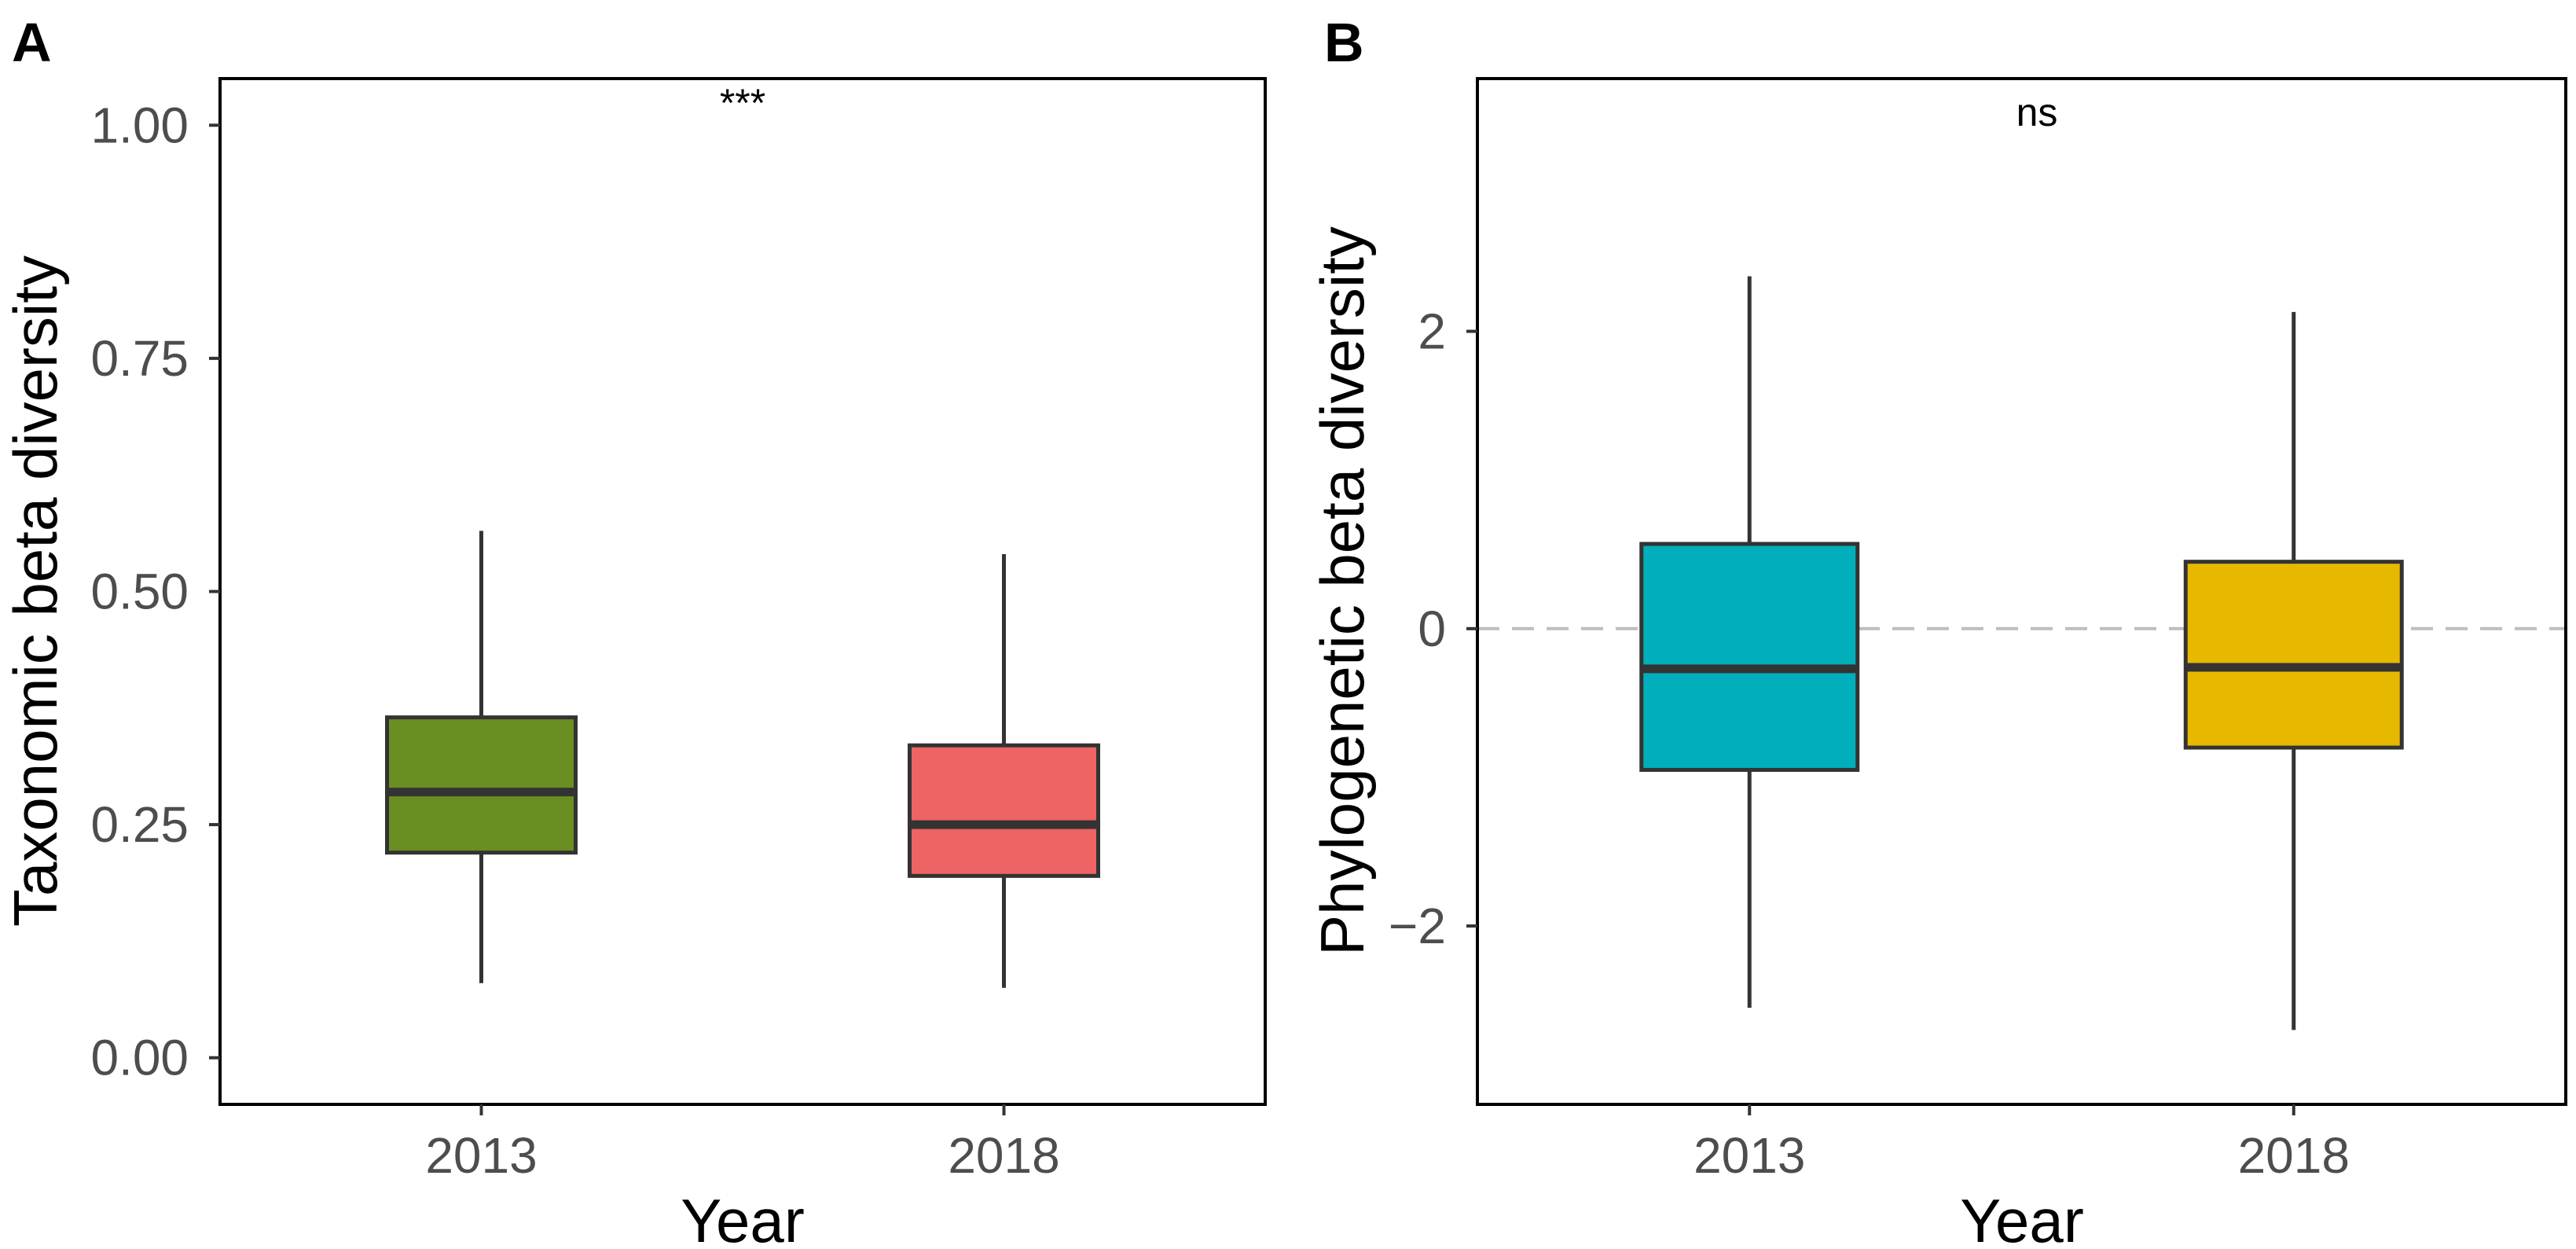  What do you see at coordinates (742, 759) in the screenshot?
I see `panel-a-boxes` at bounding box center [742, 759].